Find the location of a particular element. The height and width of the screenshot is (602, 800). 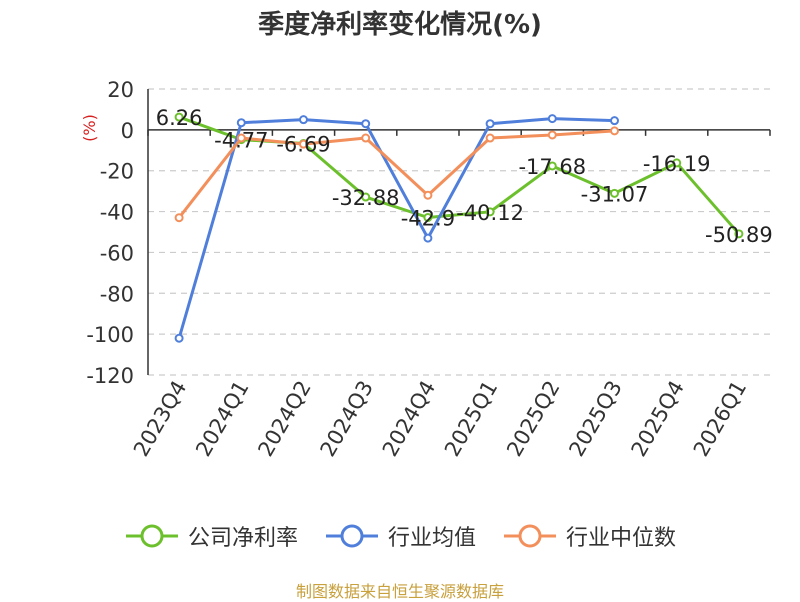

x-tick-label: 2025Q4 is located at coordinates (658, 419).